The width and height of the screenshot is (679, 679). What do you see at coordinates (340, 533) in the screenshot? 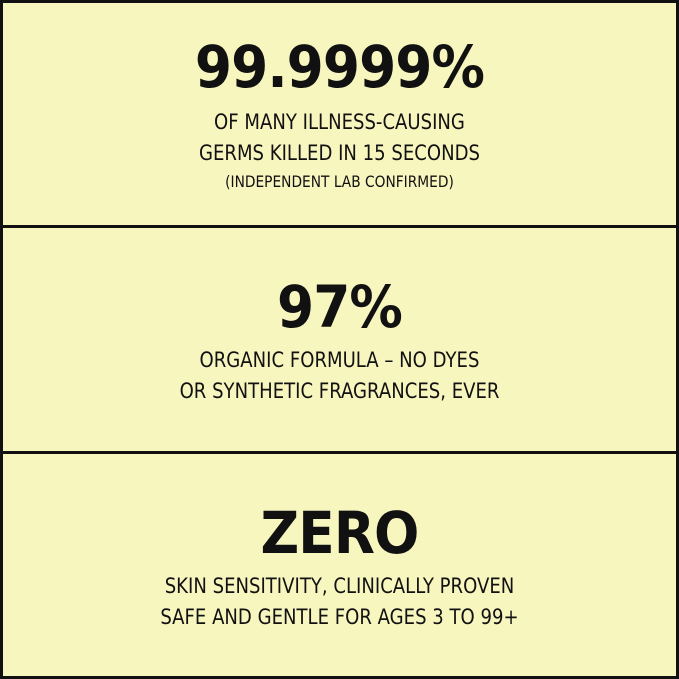
I see `headline: ZERO` at bounding box center [340, 533].